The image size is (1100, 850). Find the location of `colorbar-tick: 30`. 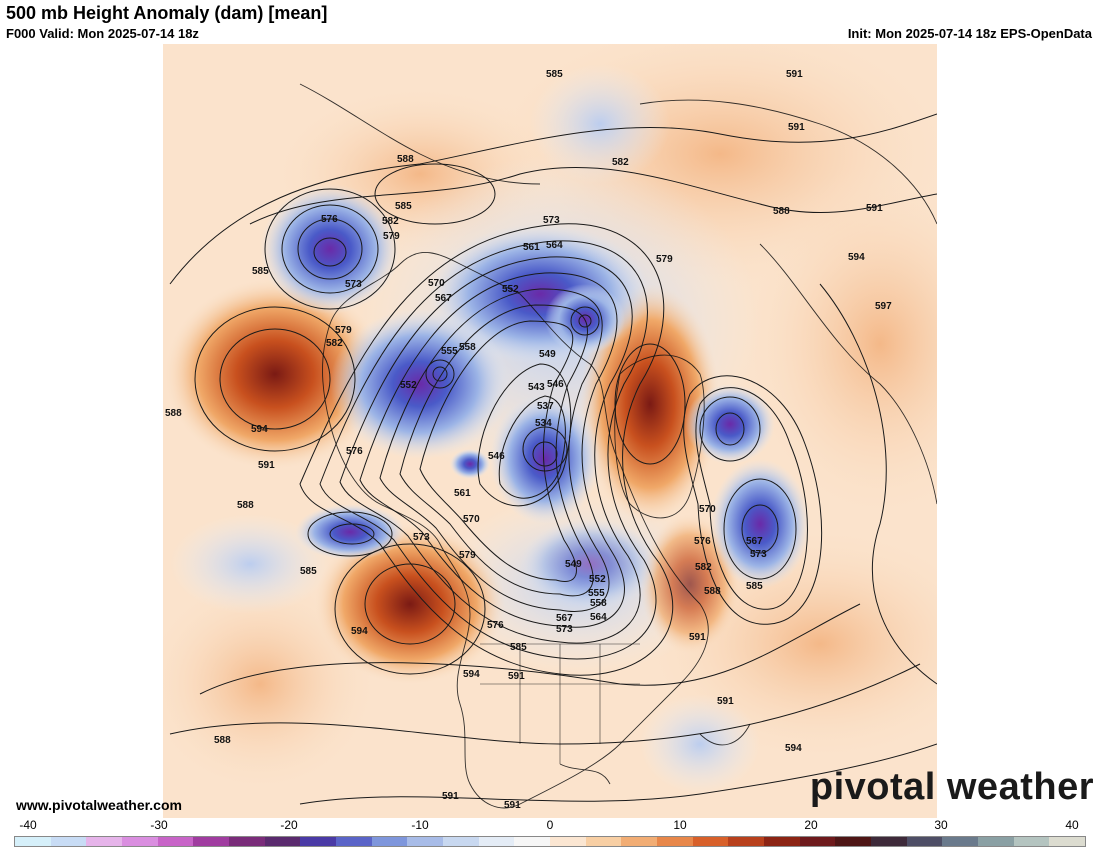

colorbar-tick: 30 is located at coordinates (941, 825).